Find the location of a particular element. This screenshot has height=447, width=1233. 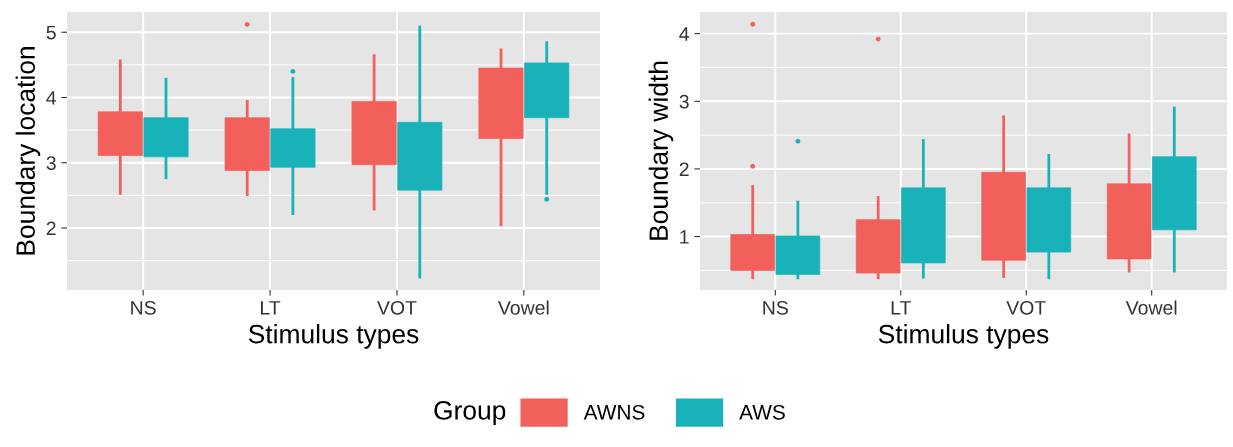

y-tick-label: 5 is located at coordinates (51, 32).